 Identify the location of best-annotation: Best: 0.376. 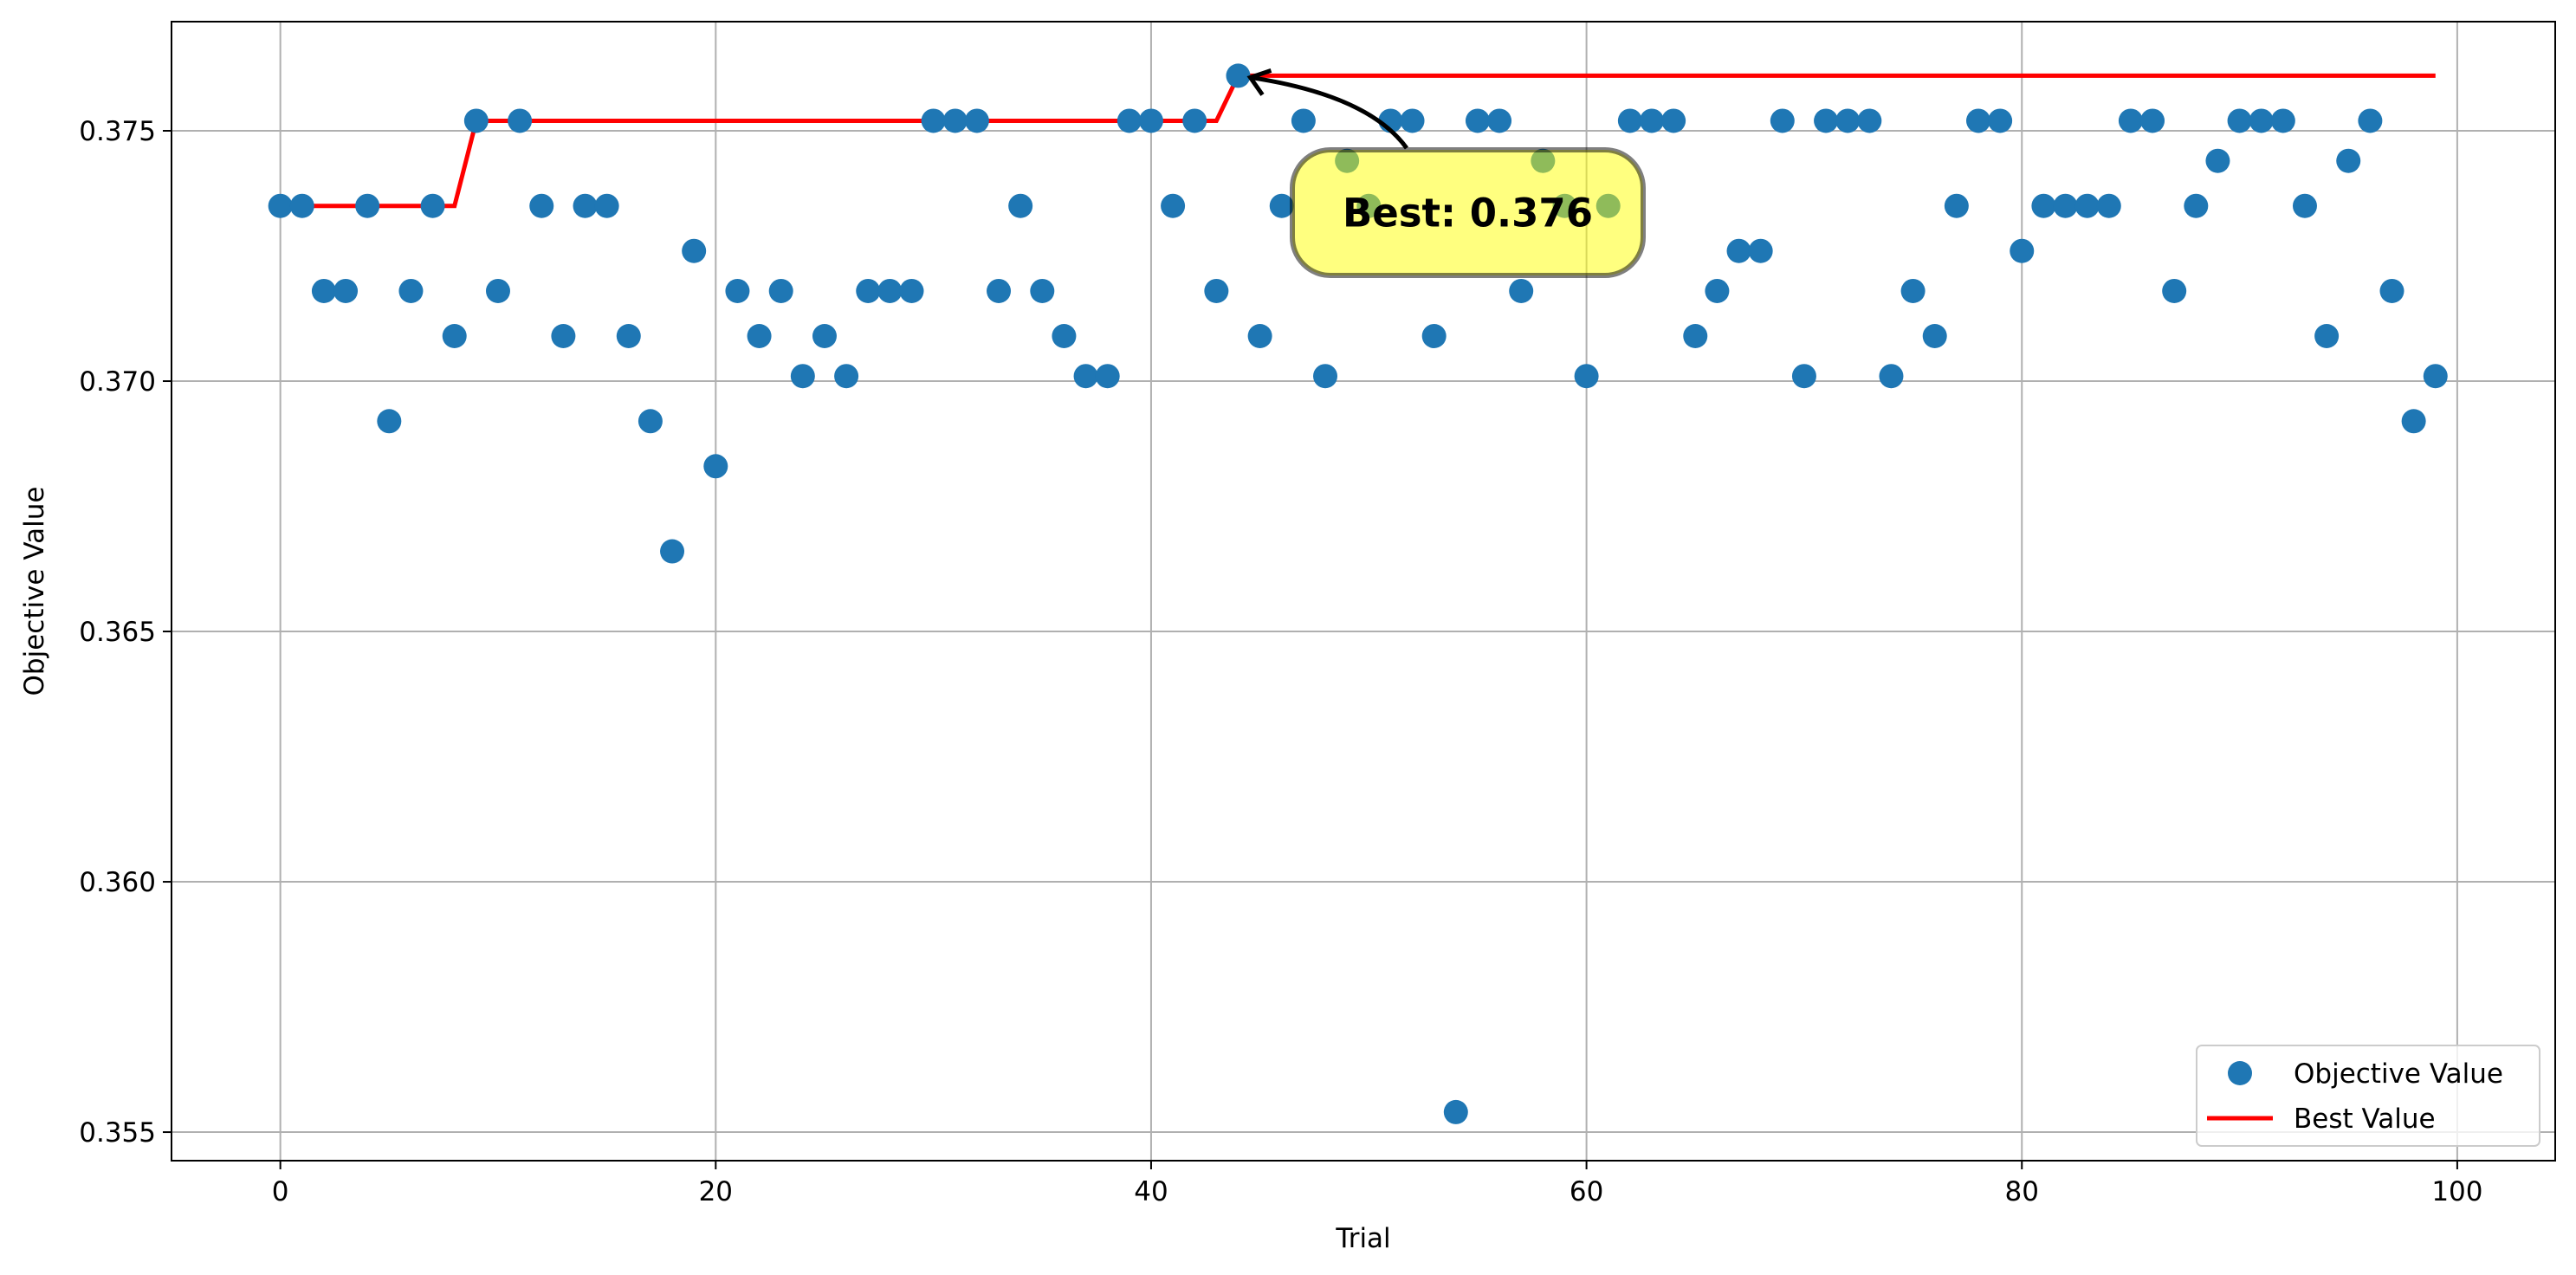
(1446, 173).